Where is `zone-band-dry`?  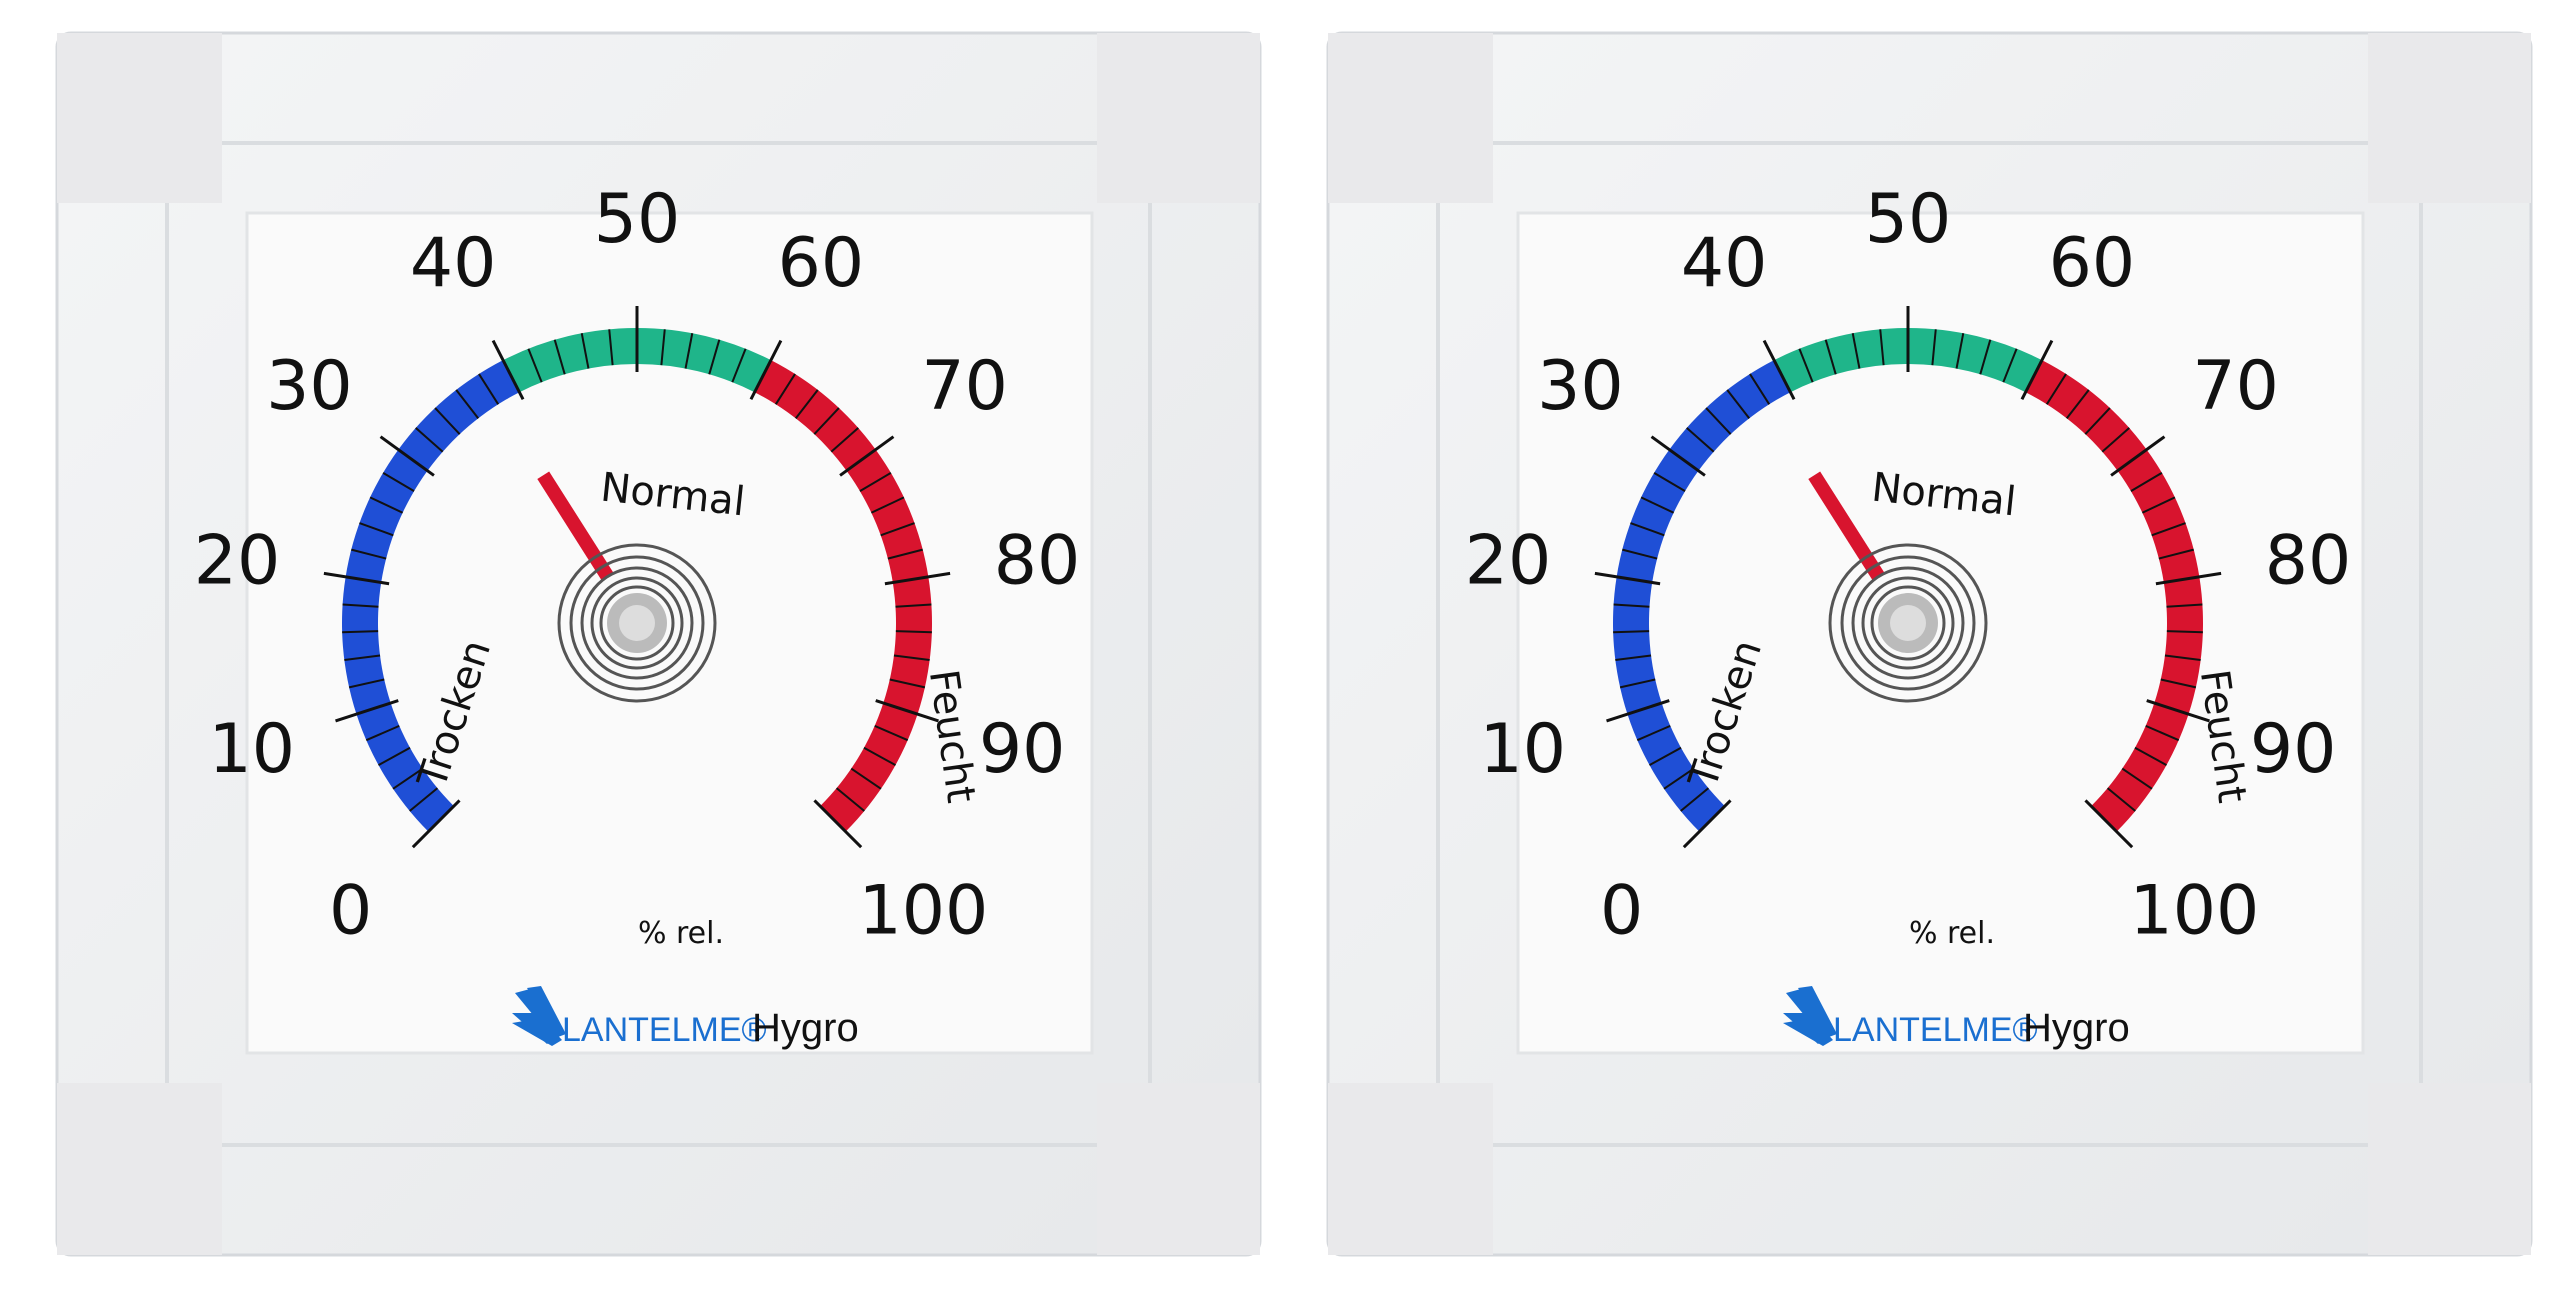 zone-band-dry is located at coordinates (430, 596).